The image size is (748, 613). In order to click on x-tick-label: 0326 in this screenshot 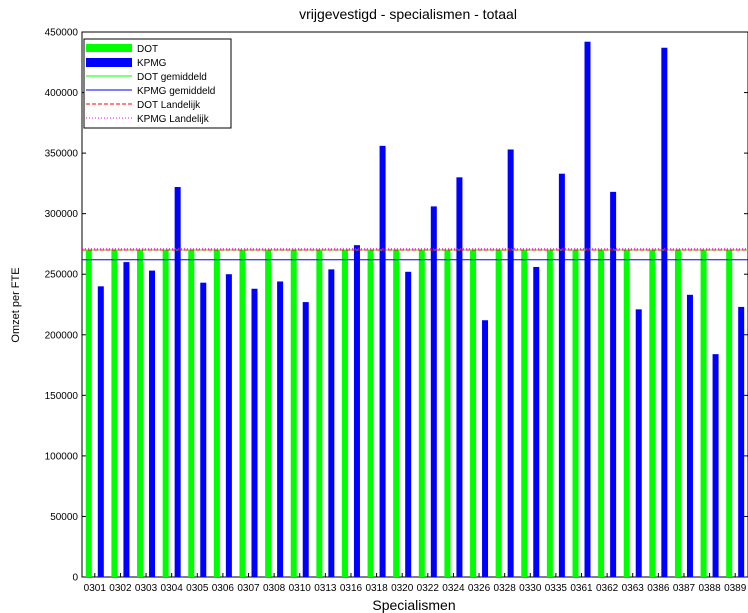, I will do `click(479, 588)`.